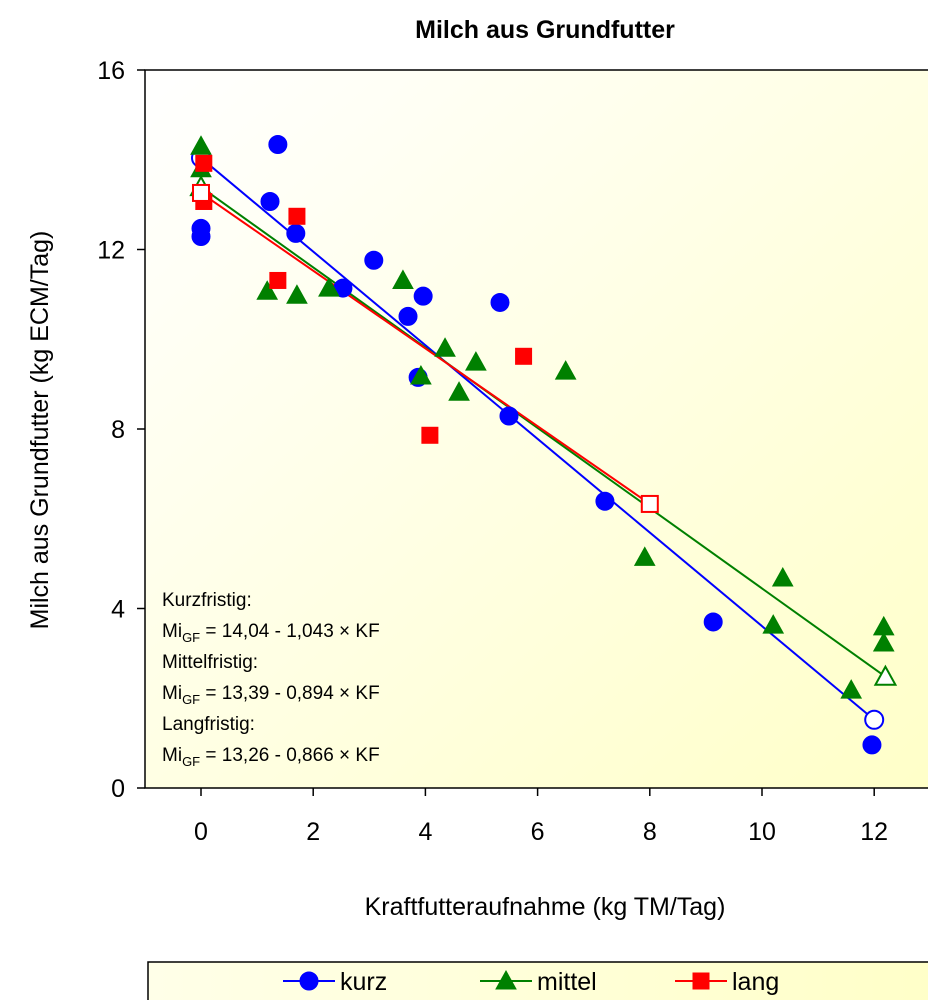  I want to click on legend-label: kurz, so click(363, 982).